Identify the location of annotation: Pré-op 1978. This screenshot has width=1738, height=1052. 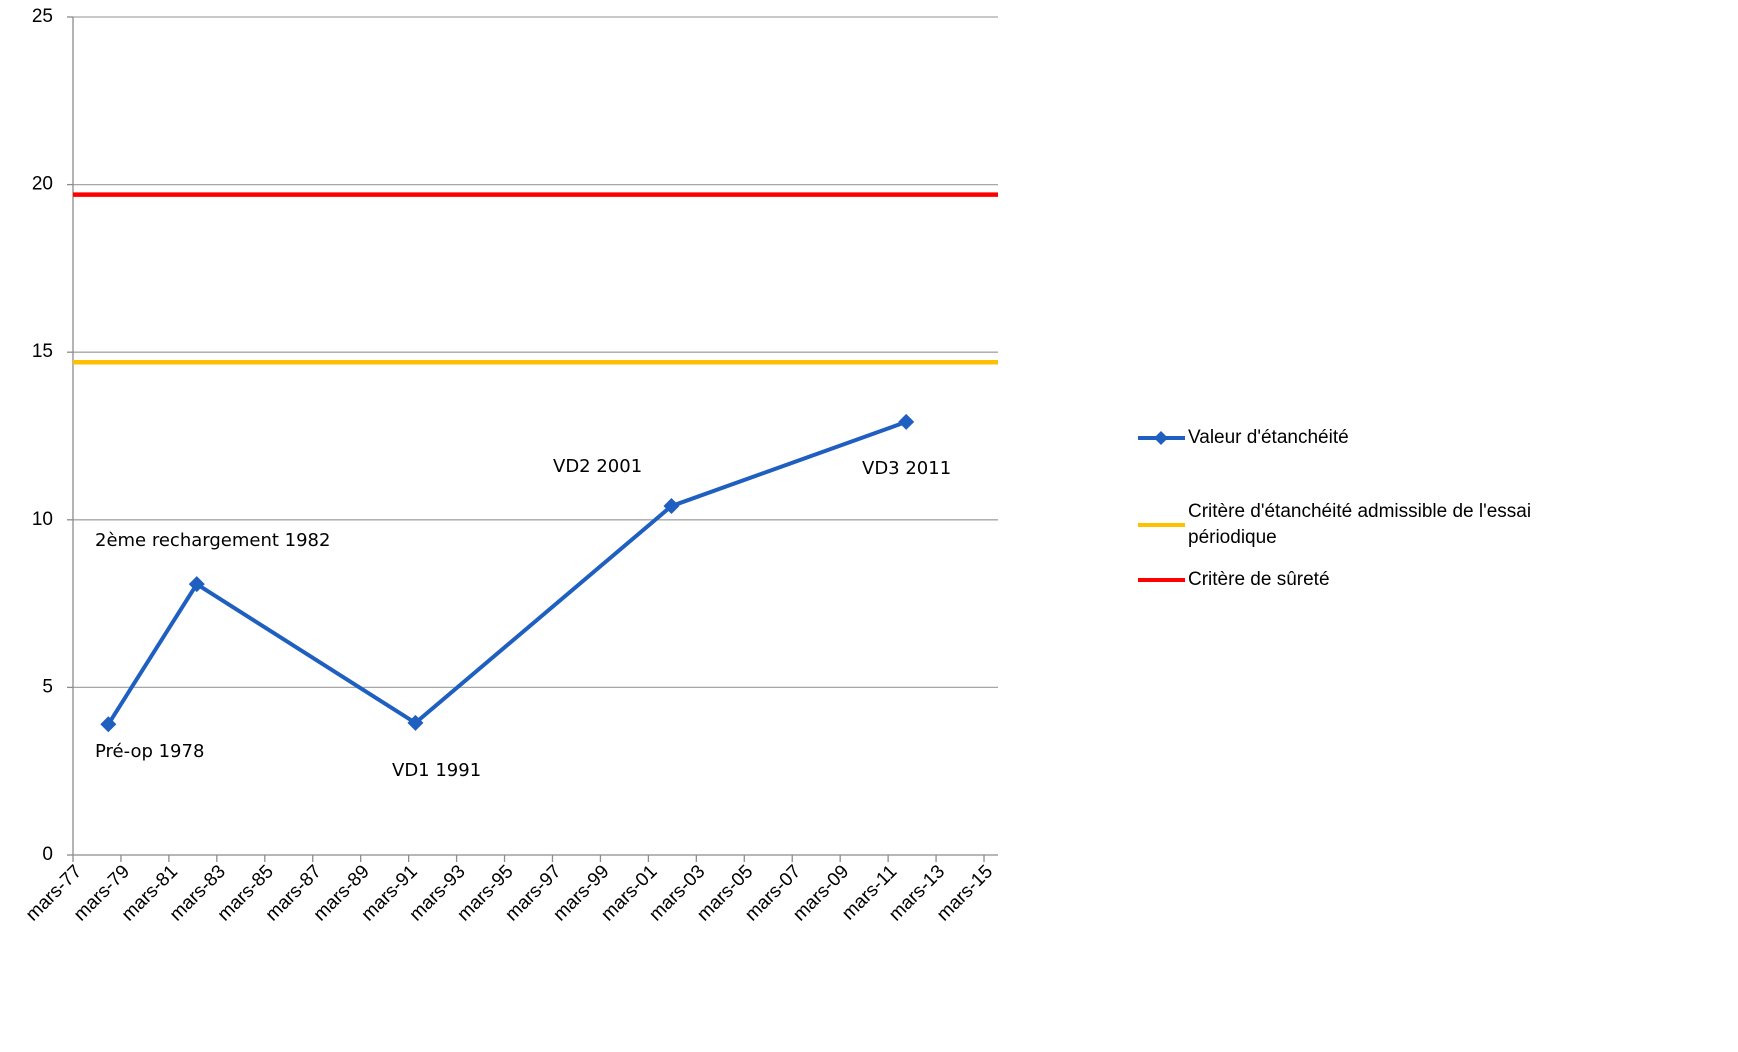
(150, 751).